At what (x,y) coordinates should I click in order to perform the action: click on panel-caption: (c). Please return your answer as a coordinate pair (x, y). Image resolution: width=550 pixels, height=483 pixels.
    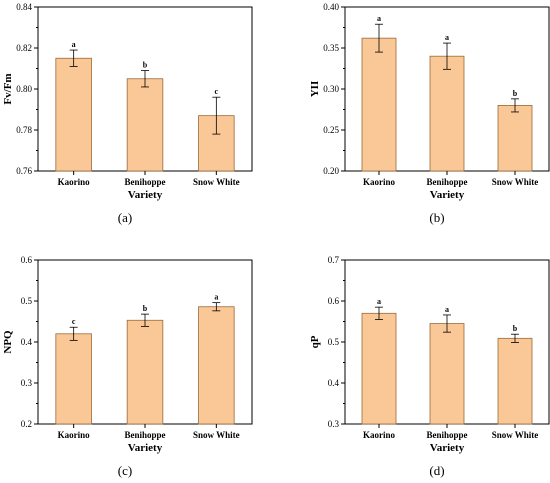
    Looking at the image, I should click on (125, 470).